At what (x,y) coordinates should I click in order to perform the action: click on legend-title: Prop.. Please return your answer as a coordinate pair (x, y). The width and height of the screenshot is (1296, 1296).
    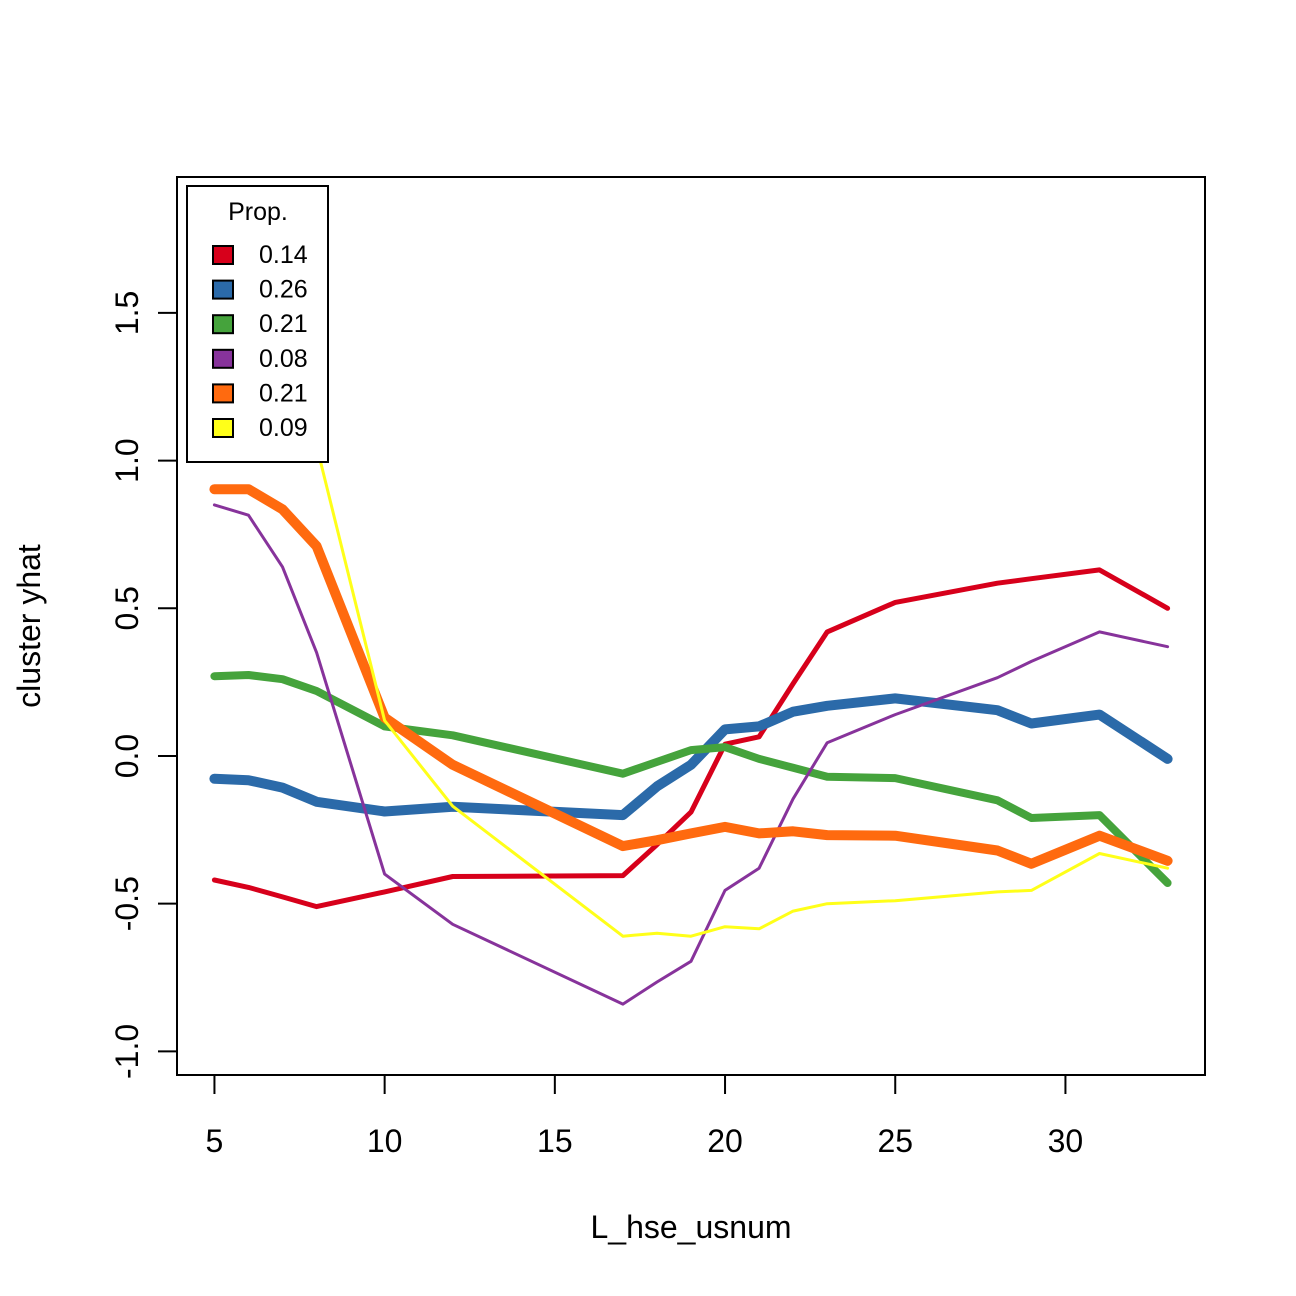
    Looking at the image, I should click on (258, 212).